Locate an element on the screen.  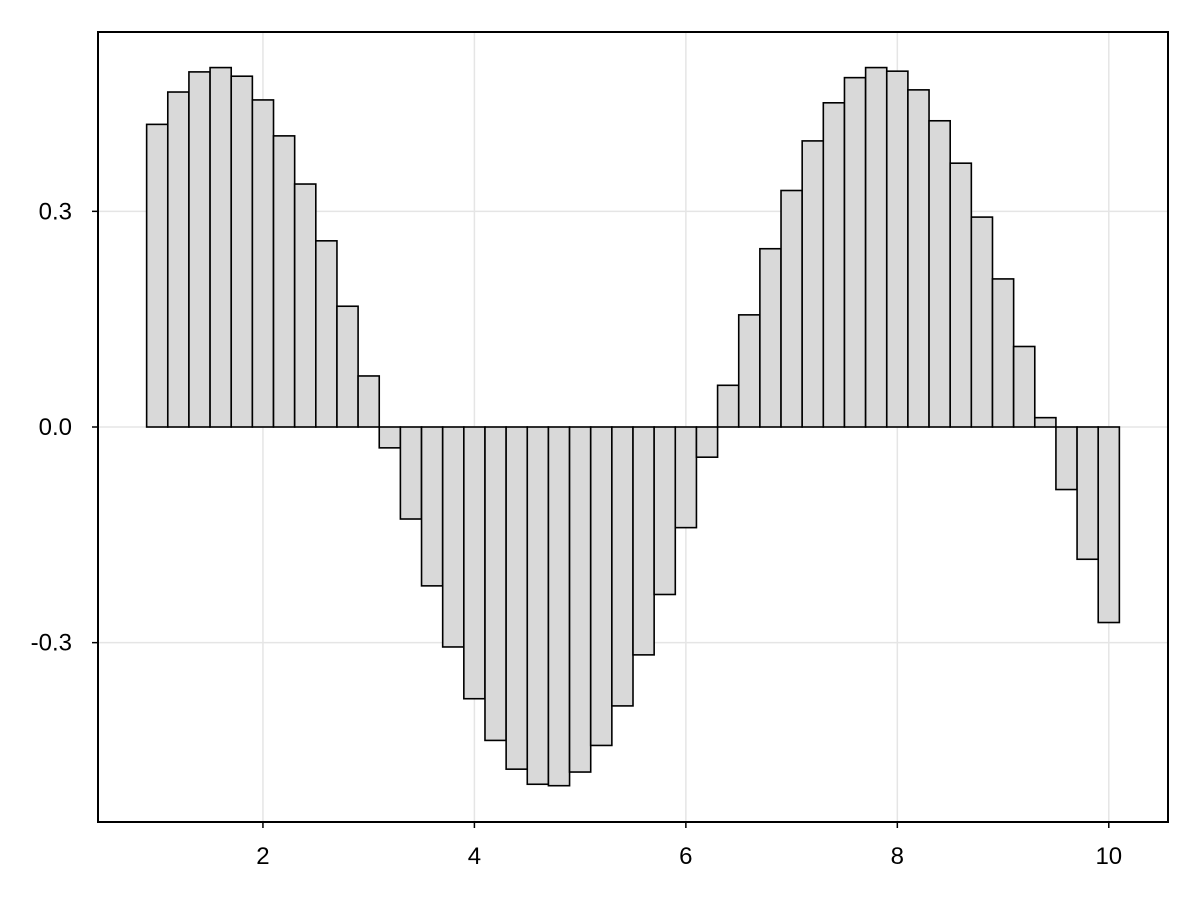
y-axis-ticks: -0.3 0.0 0.3 is located at coordinates (64, 427).